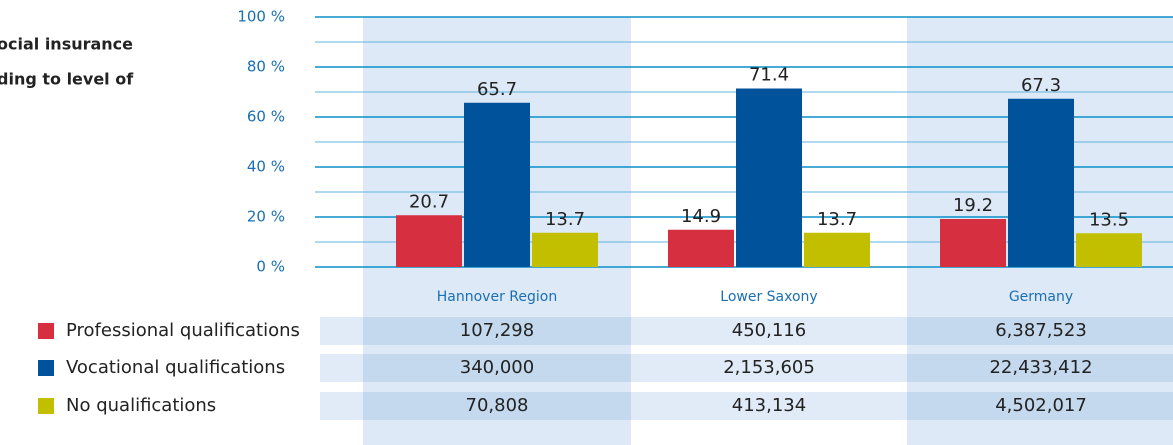  I want to click on table-value: 22,433,412, so click(1040, 367).